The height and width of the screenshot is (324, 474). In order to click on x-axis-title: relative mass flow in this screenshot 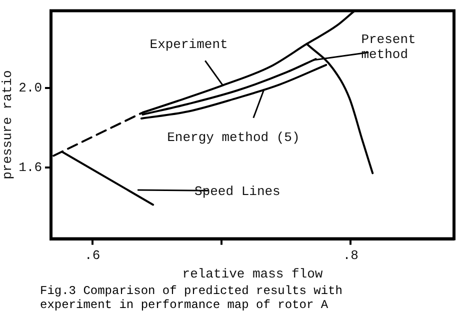, I will do `click(252, 274)`.